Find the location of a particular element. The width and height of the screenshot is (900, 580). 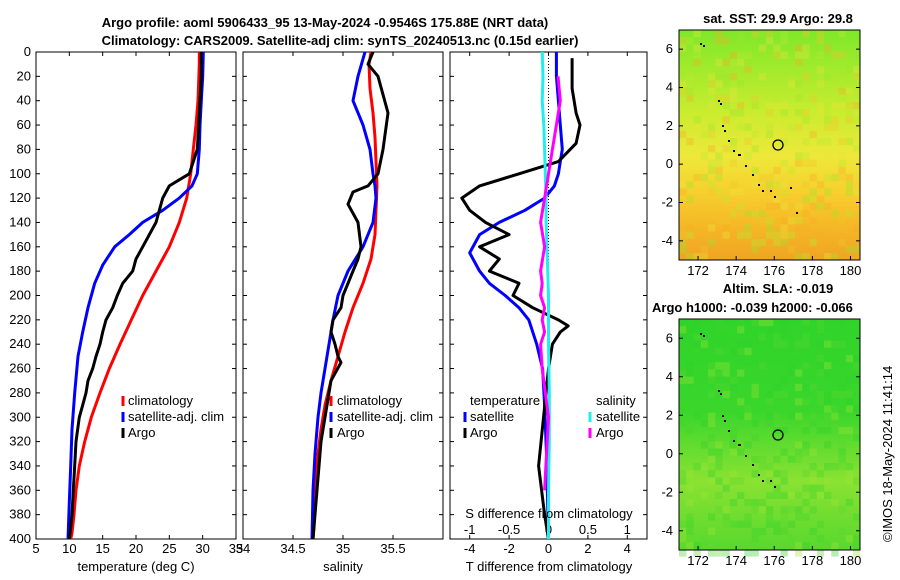

legend-label-t-argo: Argo is located at coordinates (483, 432).